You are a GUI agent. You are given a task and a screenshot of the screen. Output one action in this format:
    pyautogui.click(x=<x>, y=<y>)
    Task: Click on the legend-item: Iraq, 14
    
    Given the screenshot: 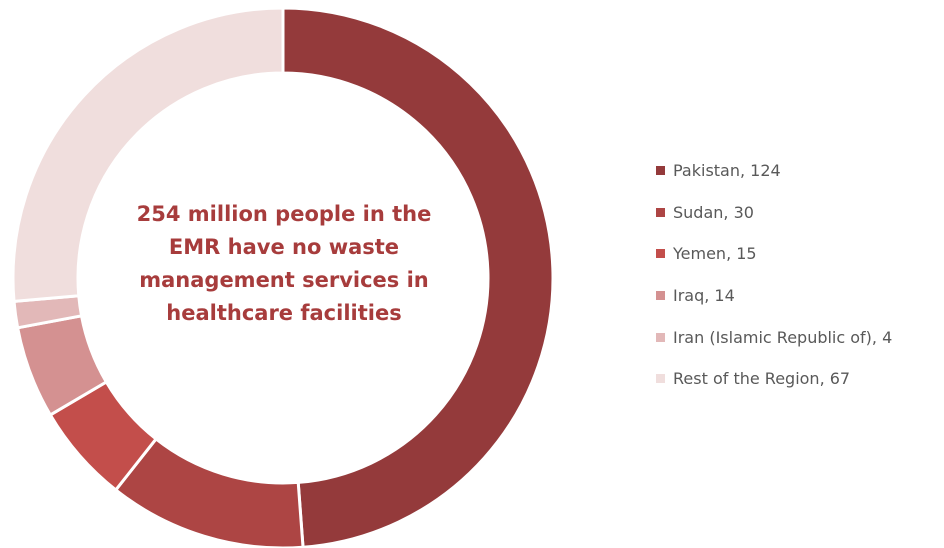 What is the action you would take?
    pyautogui.click(x=800, y=296)
    